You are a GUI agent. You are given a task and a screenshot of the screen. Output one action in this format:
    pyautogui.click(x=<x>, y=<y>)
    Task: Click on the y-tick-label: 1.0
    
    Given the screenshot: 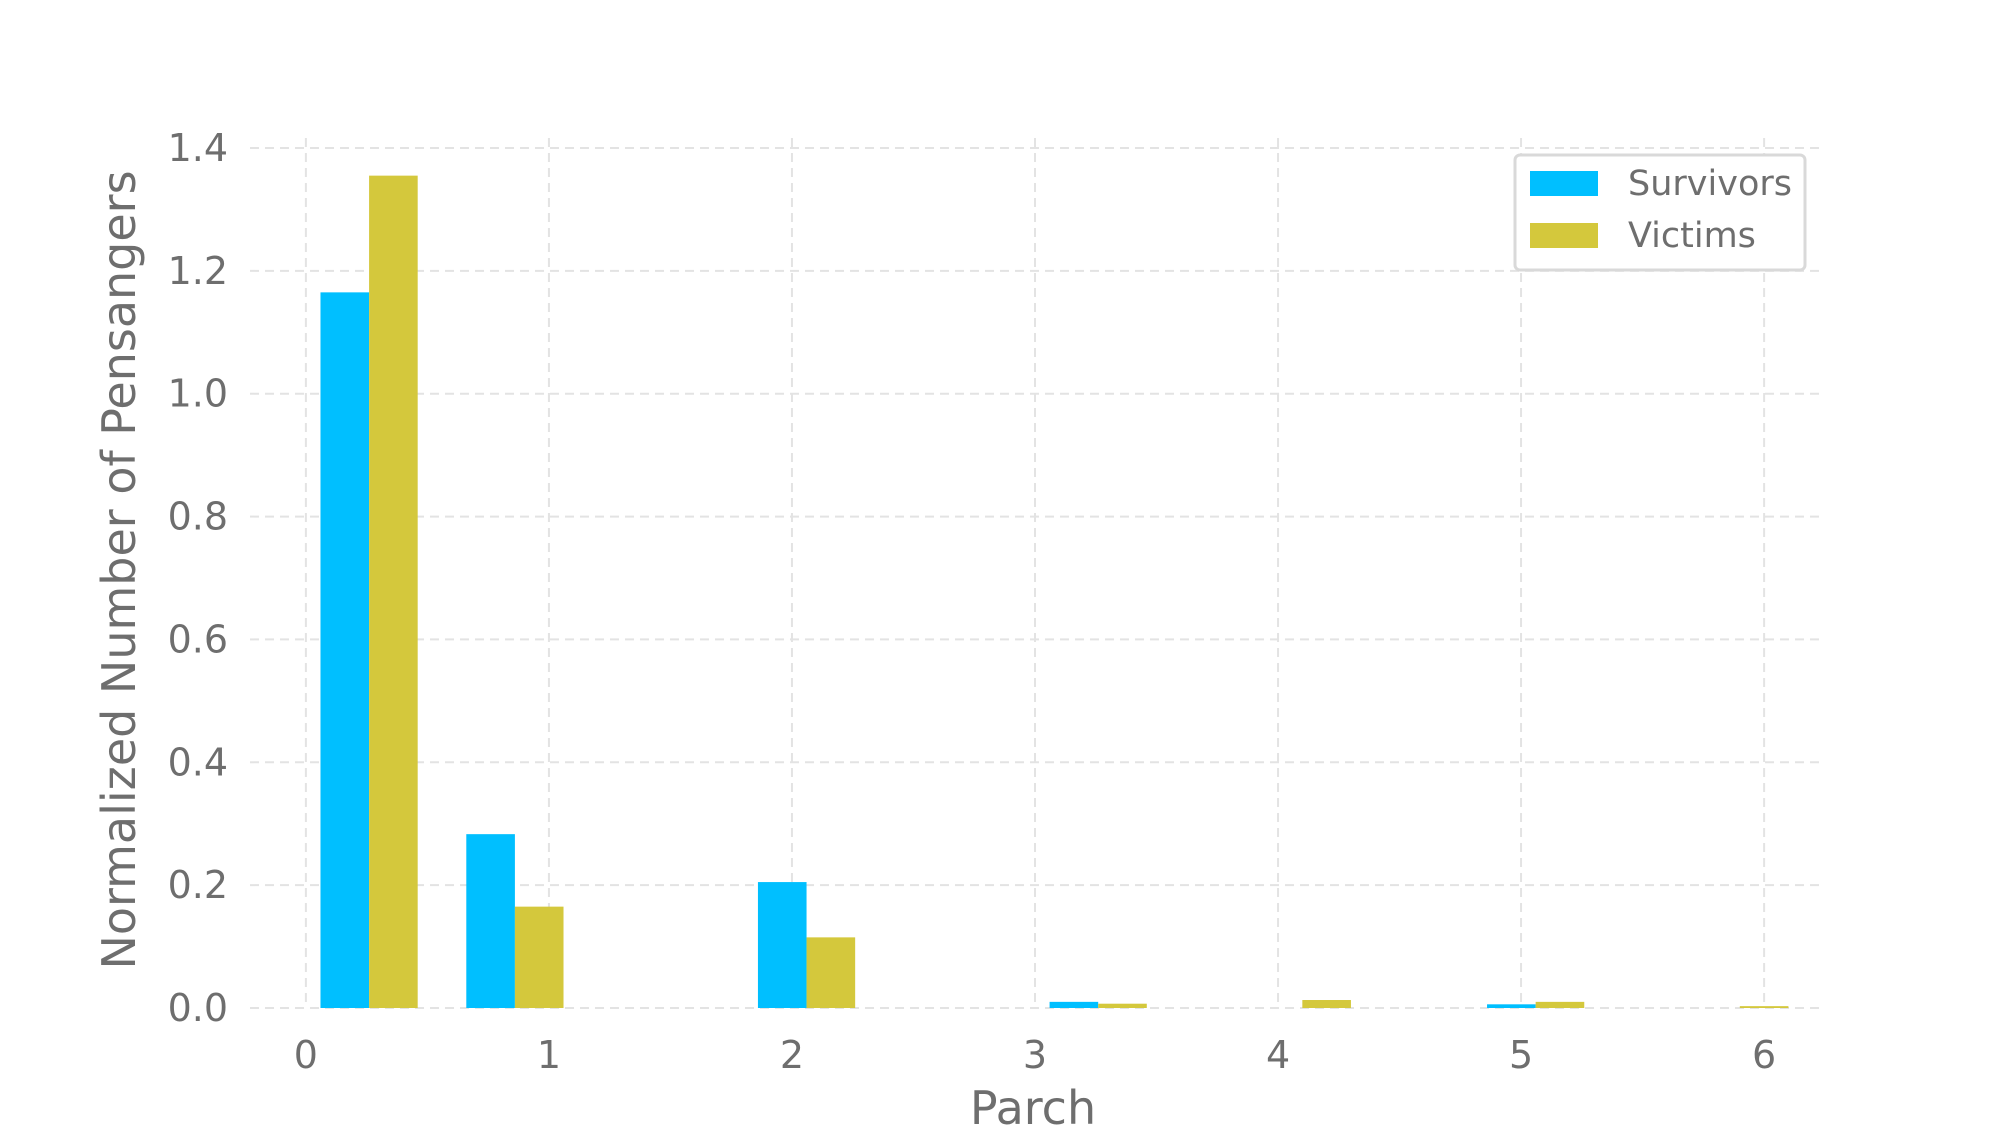 What is the action you would take?
    pyautogui.click(x=198, y=394)
    